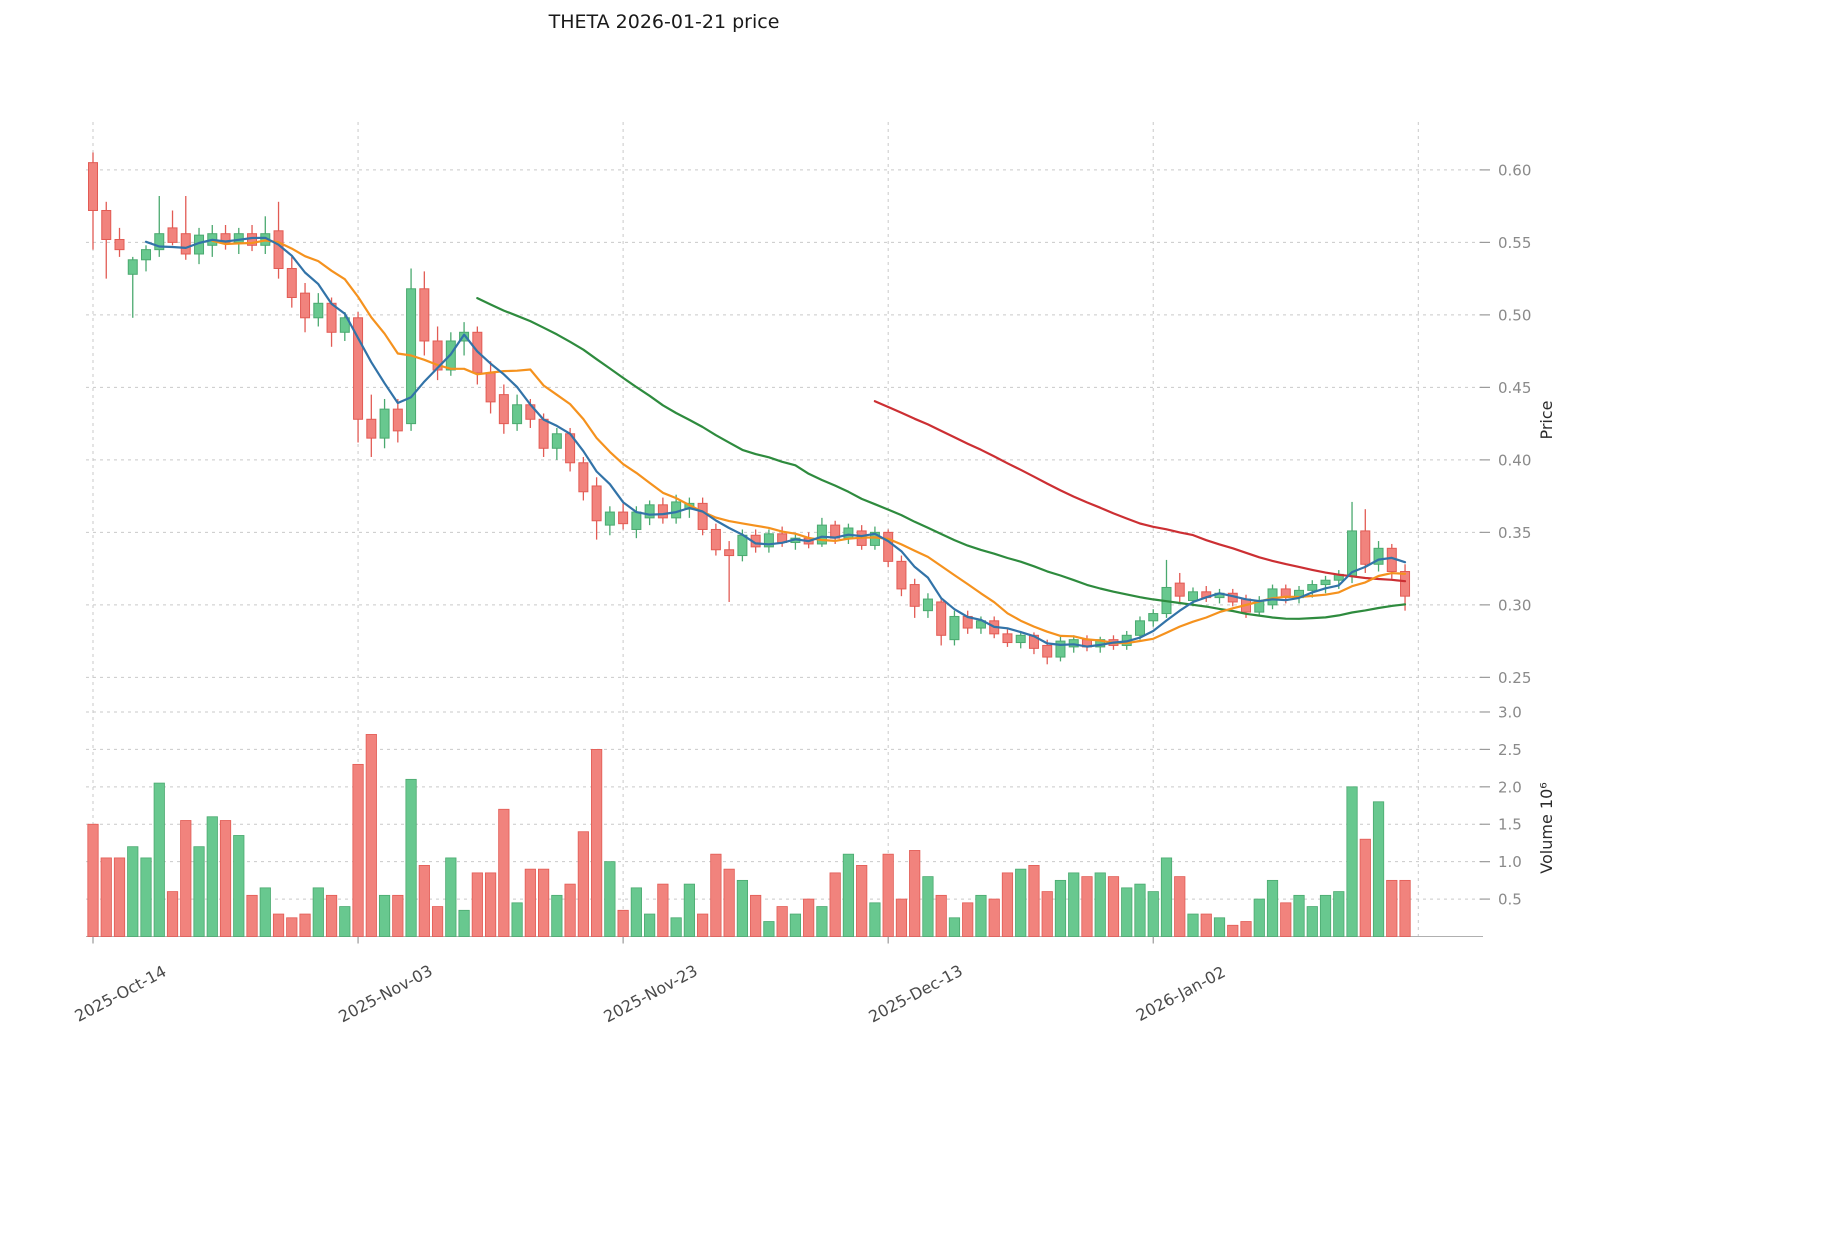 The image size is (1847, 1246). Describe the element at coordinates (749, 835) in the screenshot. I see `volume-bars` at that location.